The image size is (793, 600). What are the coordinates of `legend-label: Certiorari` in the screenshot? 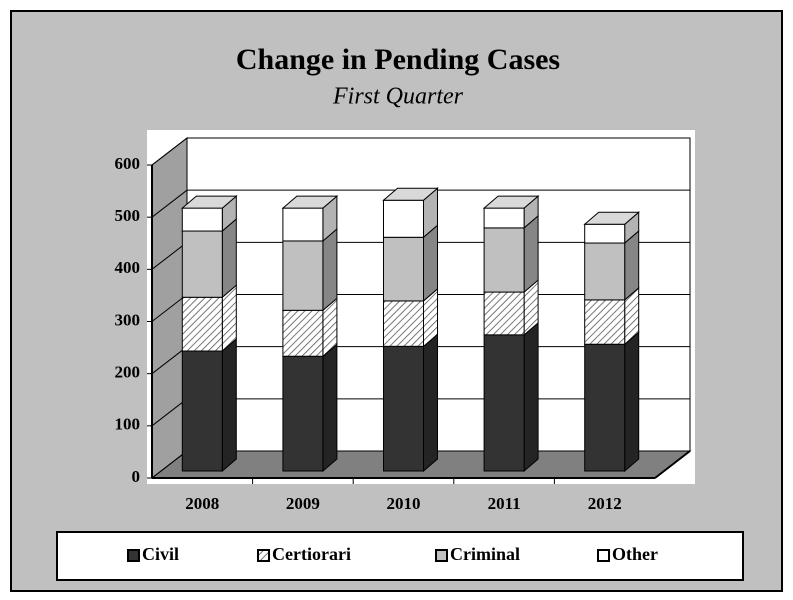 It's located at (311, 554).